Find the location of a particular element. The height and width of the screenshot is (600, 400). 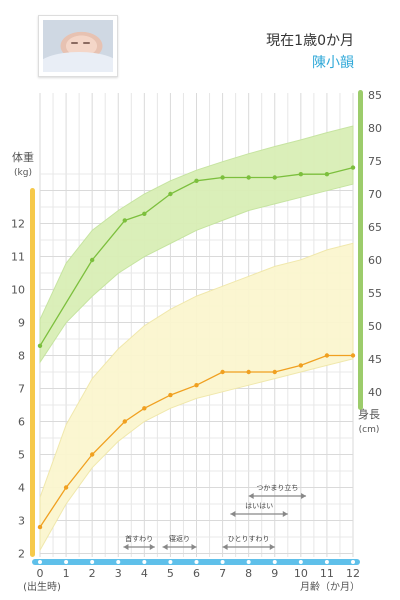

milestone-label: 首すわり is located at coordinates (139, 538).